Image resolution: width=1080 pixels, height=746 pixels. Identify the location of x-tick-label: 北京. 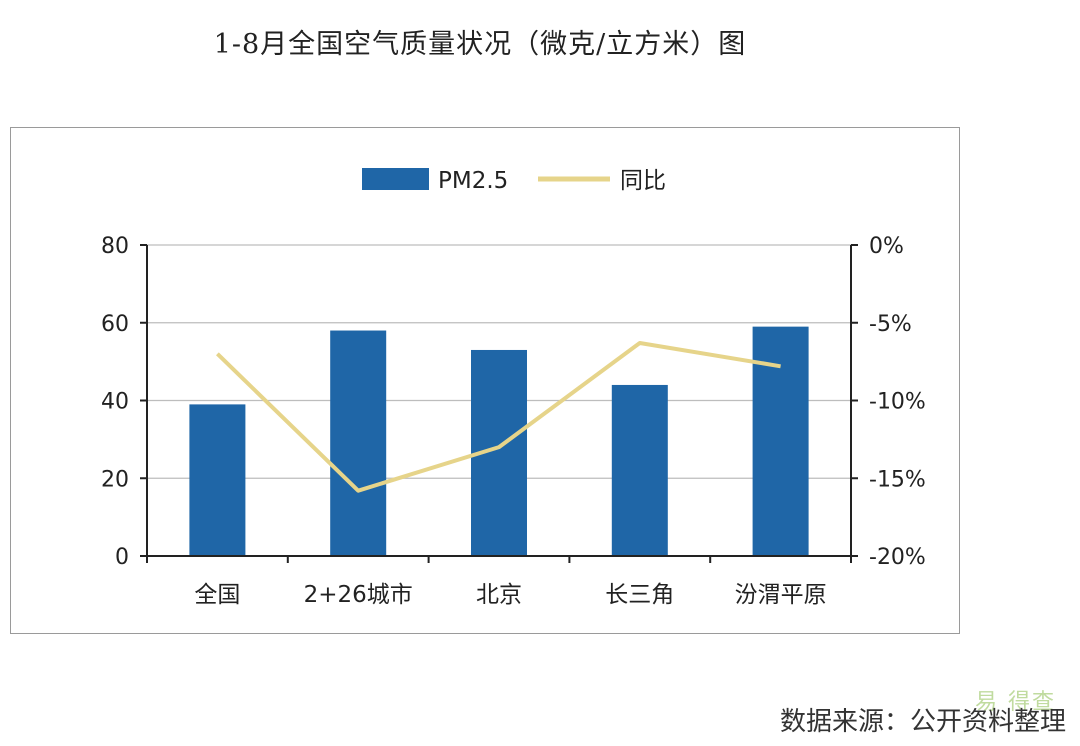
(499, 595).